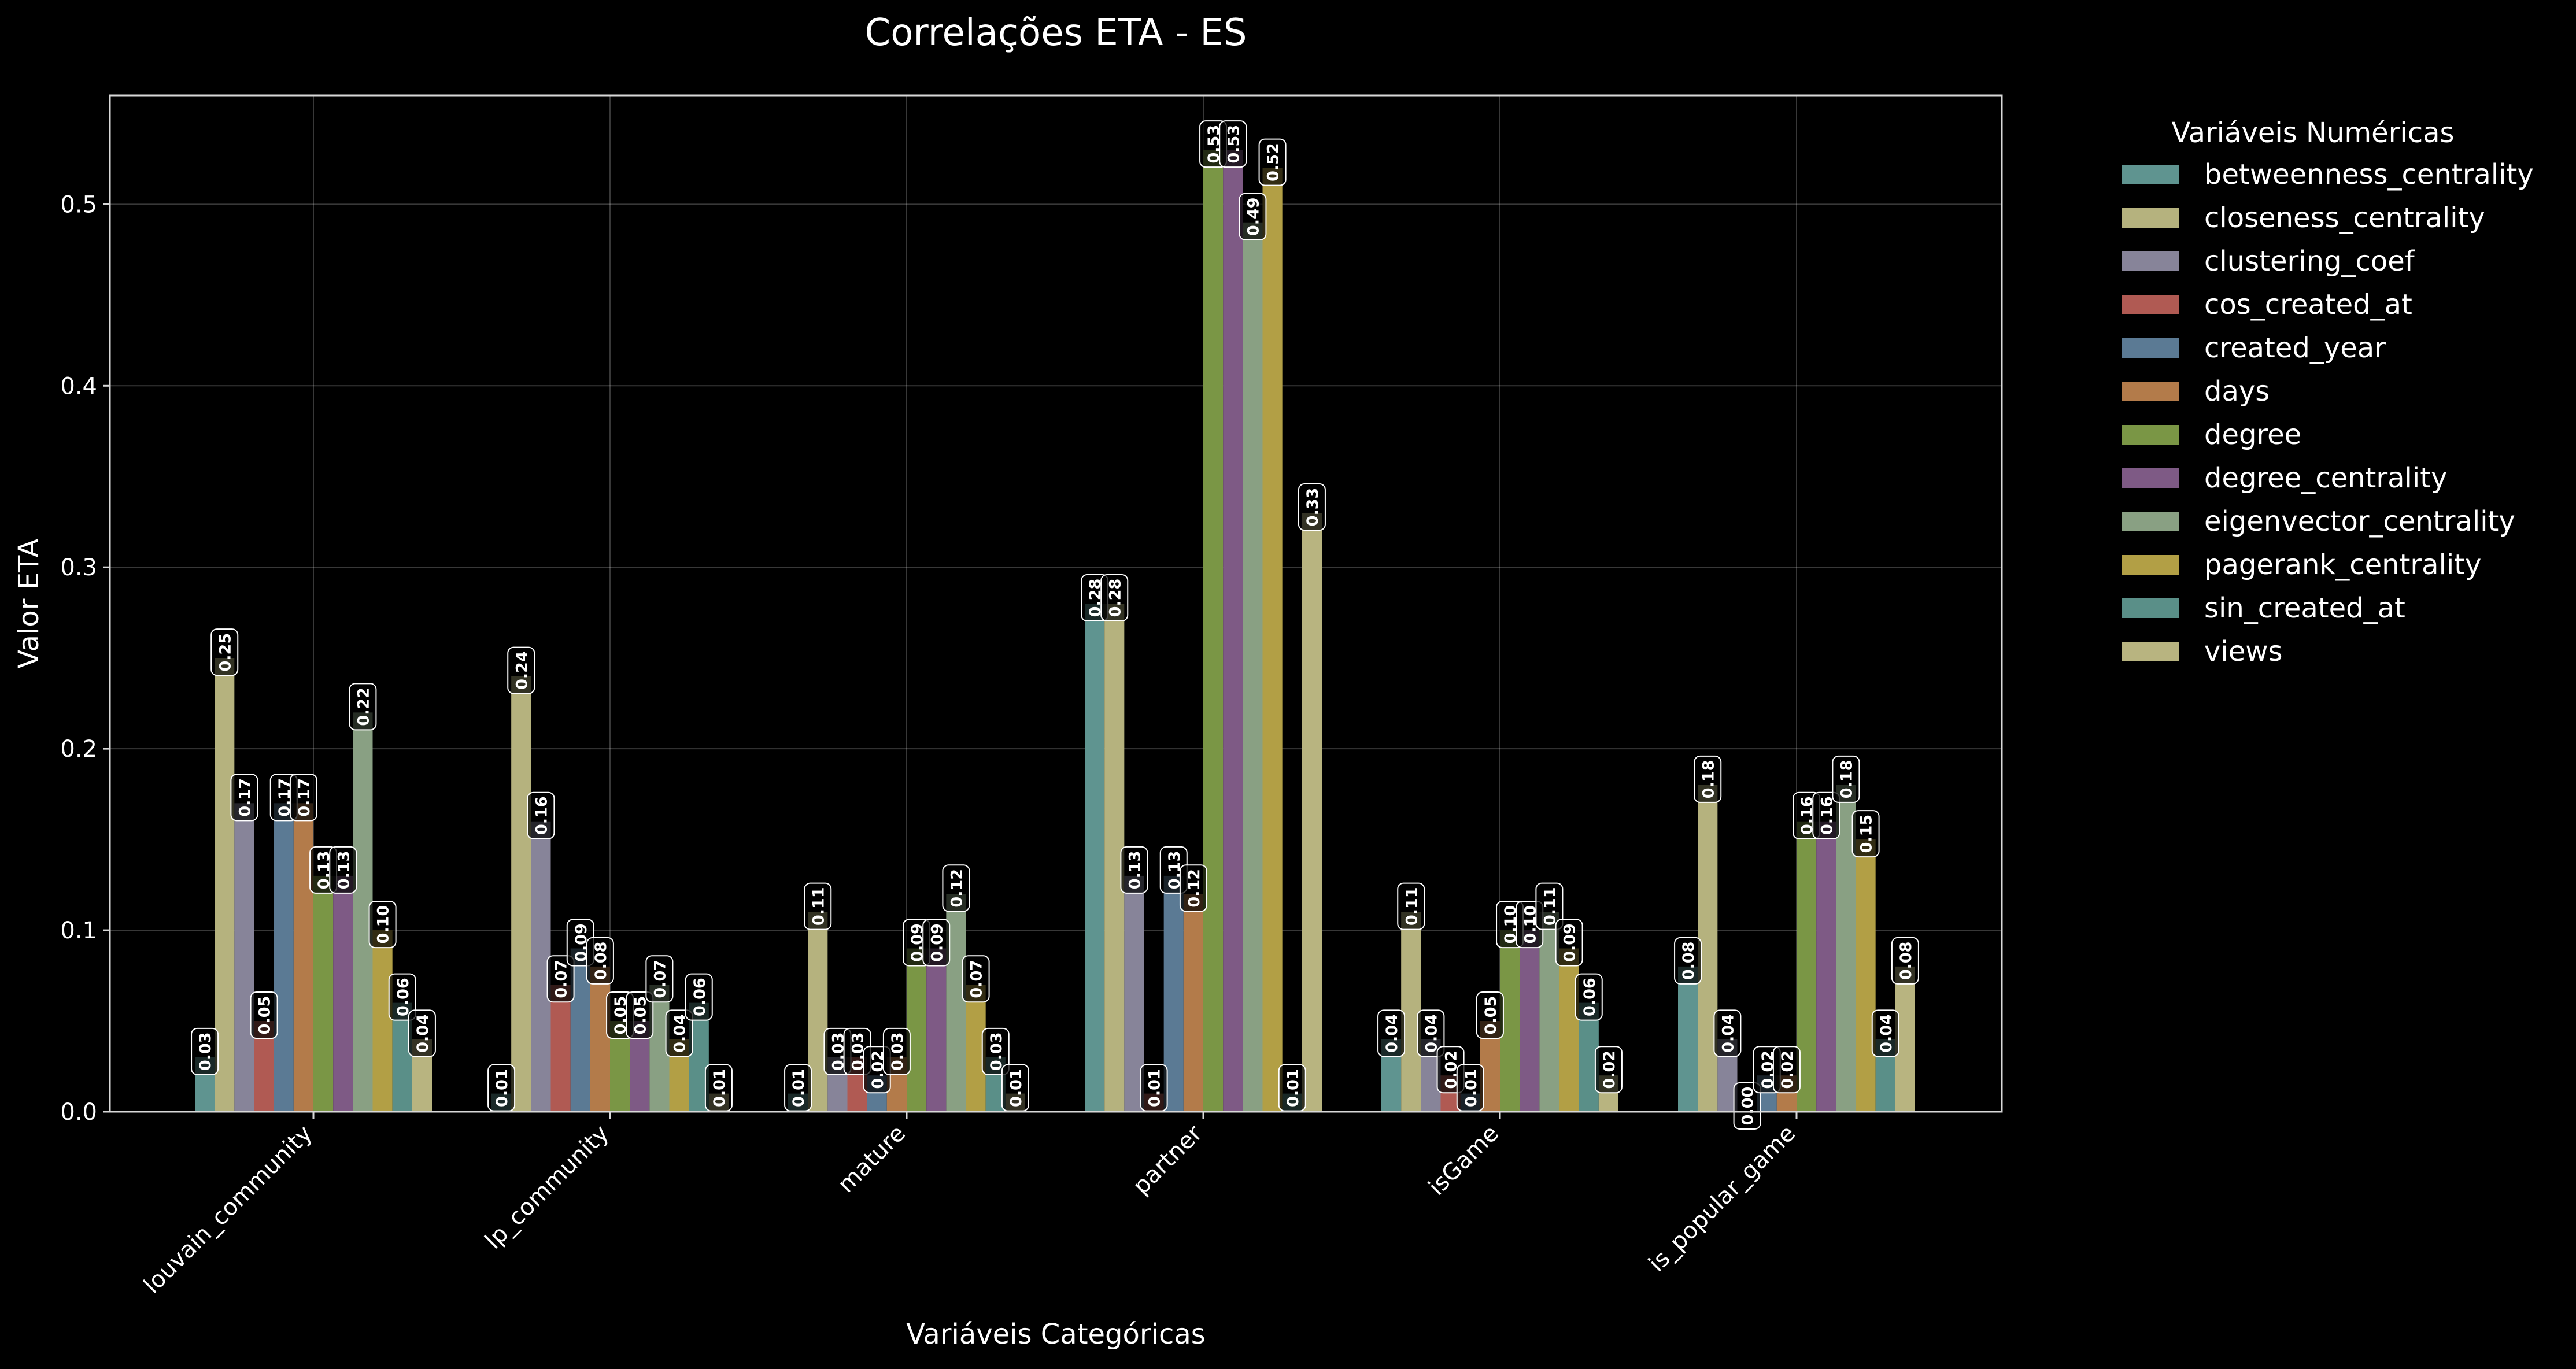  Describe the element at coordinates (343, 870) in the screenshot. I see `data-label: 0.13` at that location.